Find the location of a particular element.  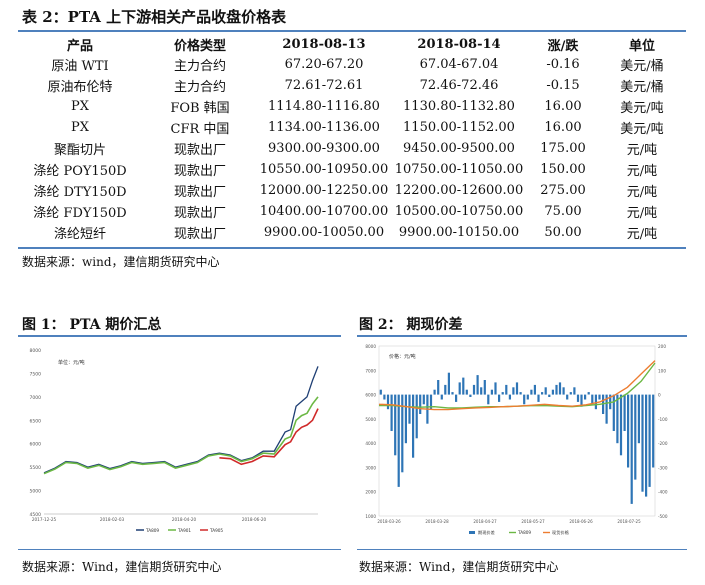

table-cell: 12200.00-12600.00 is located at coordinates (459, 190).